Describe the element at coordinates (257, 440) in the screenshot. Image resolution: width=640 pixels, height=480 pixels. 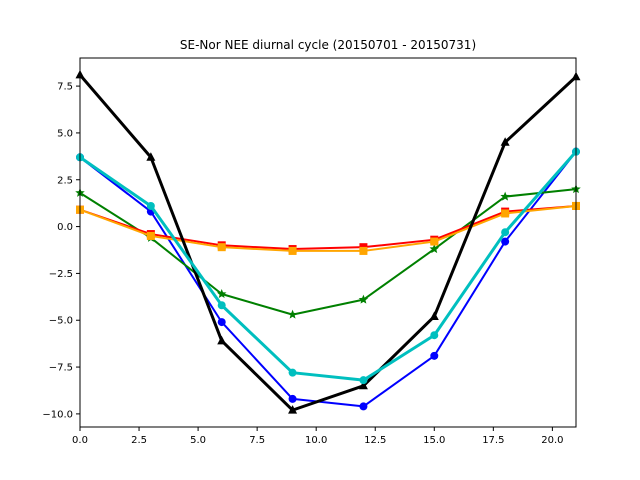
I see `x-tick-label: 7.5` at that location.